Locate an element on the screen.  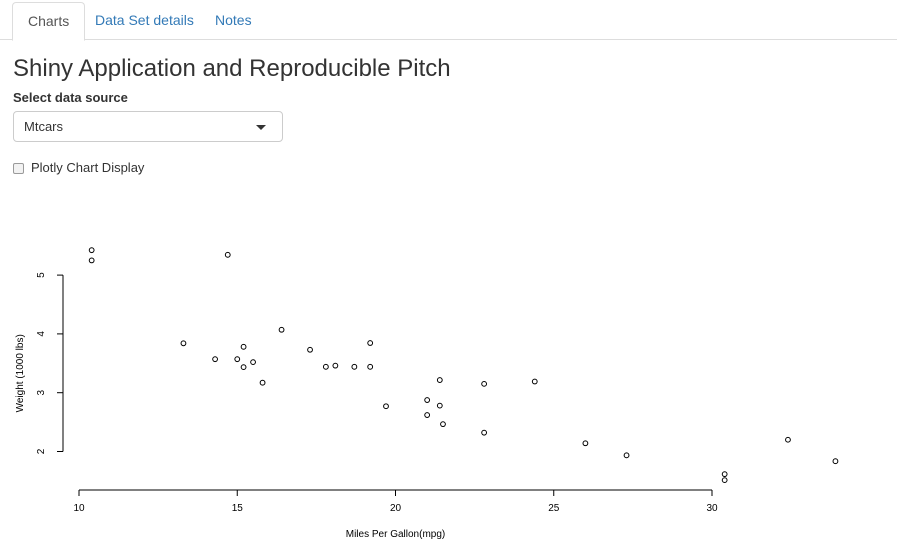
x-tick-label: 10 is located at coordinates (79, 508).